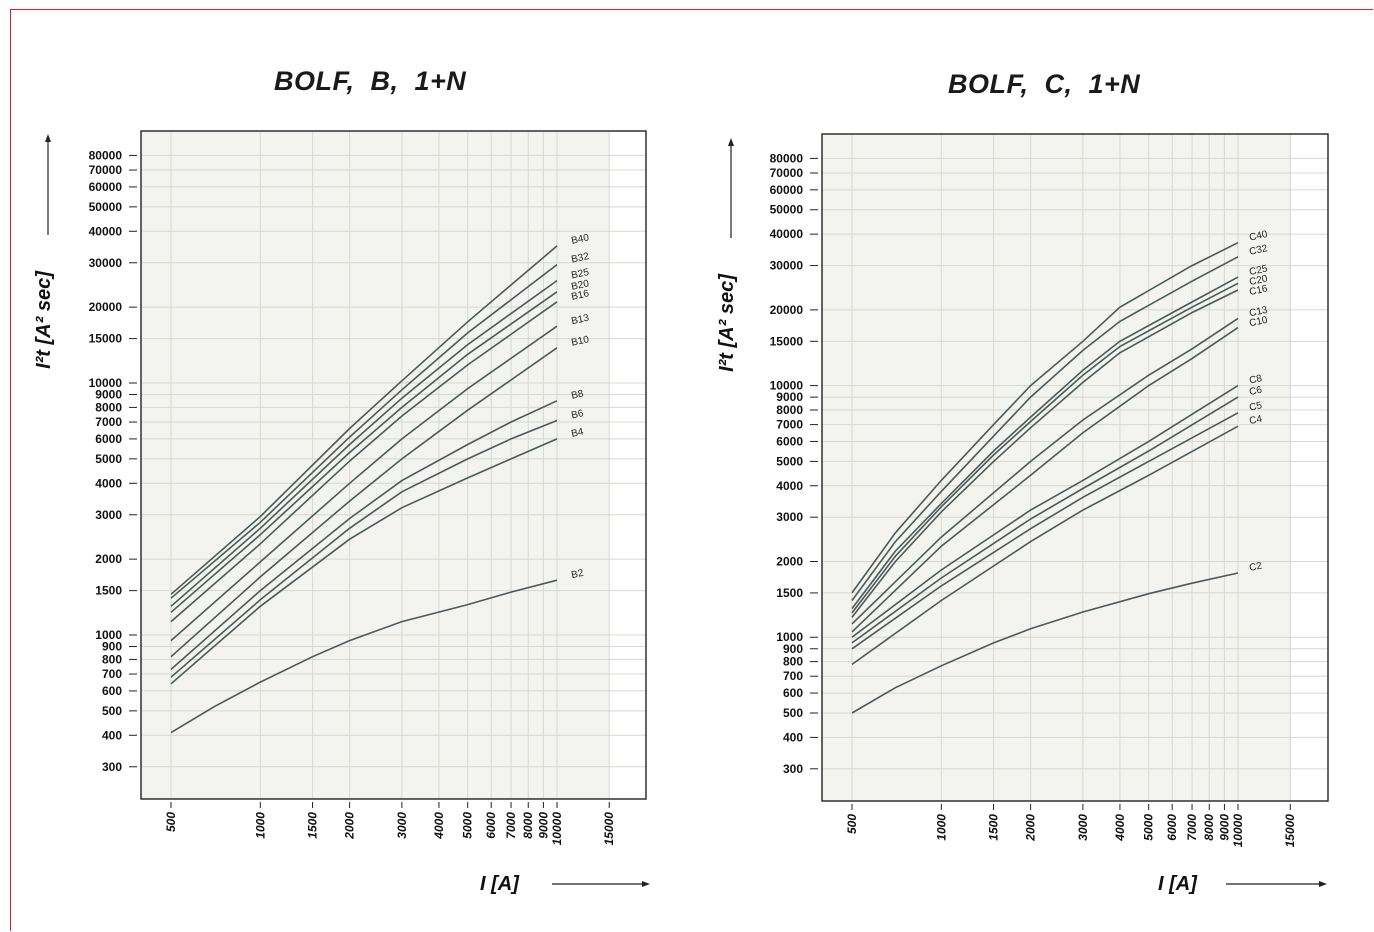 Image resolution: width=1374 pixels, height=932 pixels. I want to click on curve-c13, so click(1045, 471).